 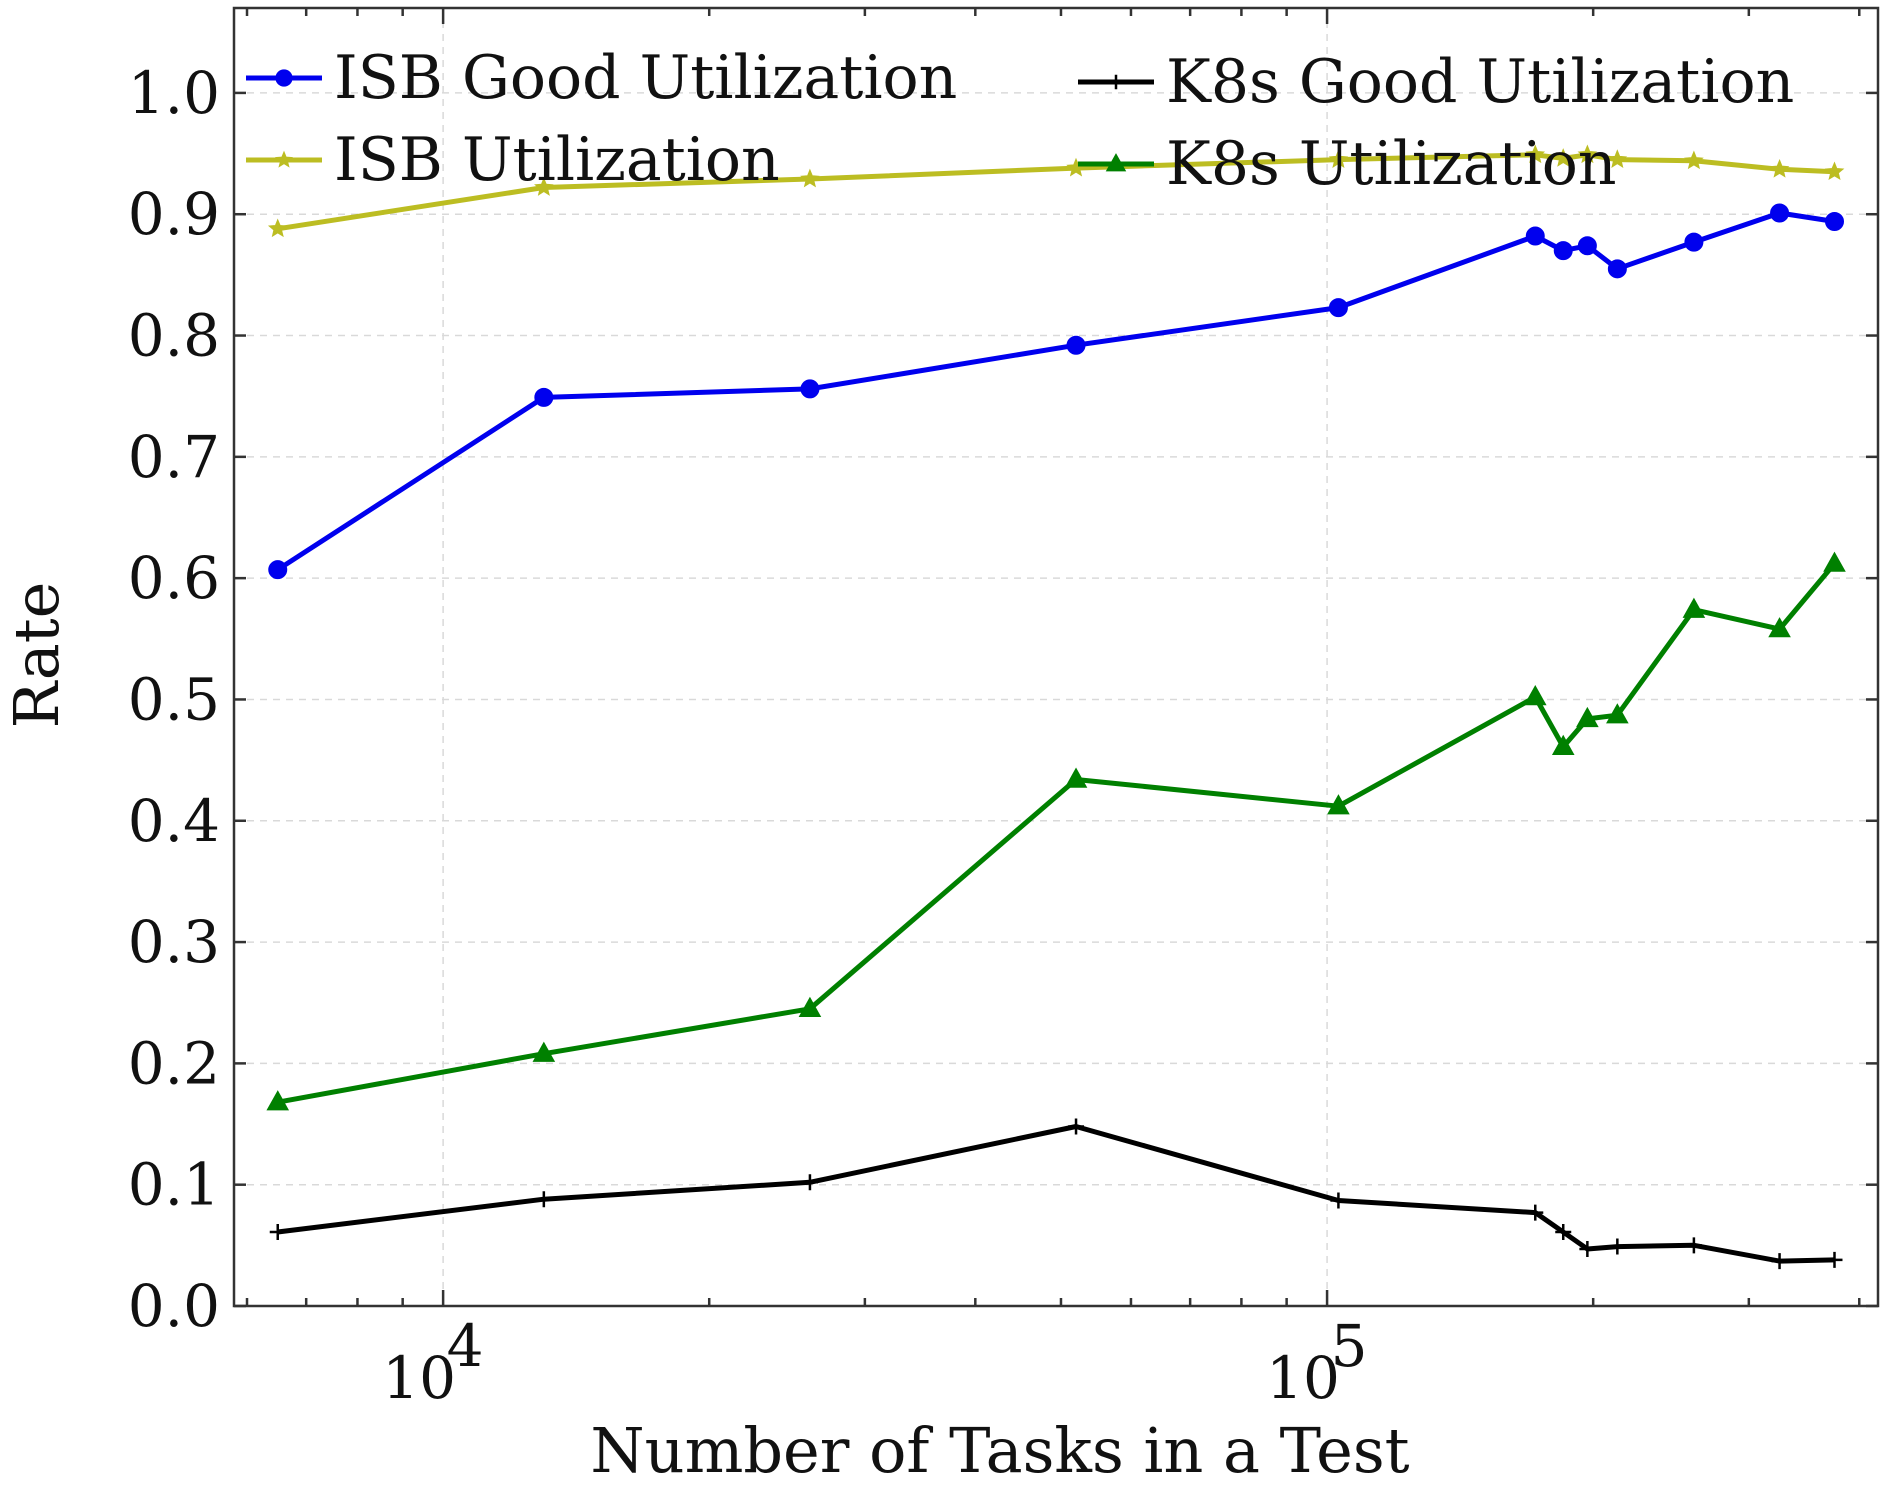 I want to click on y-tick-label: 0.6, so click(x=174, y=578).